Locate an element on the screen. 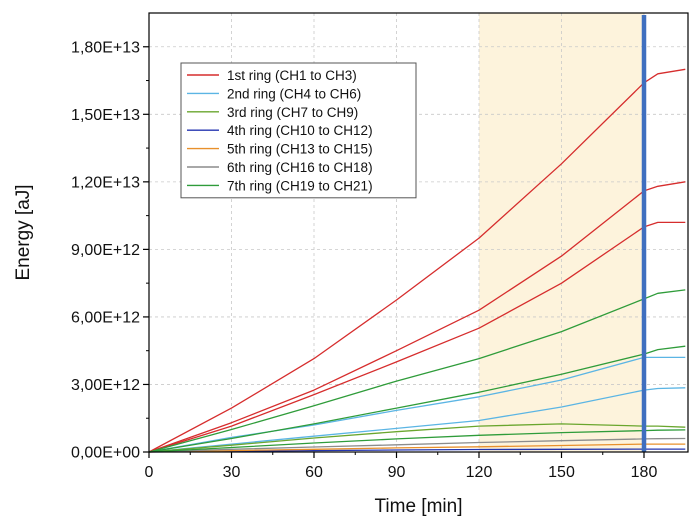 This screenshot has width=690, height=522. legend-label: 6th ring (CH16 to CH18) is located at coordinates (300, 167).